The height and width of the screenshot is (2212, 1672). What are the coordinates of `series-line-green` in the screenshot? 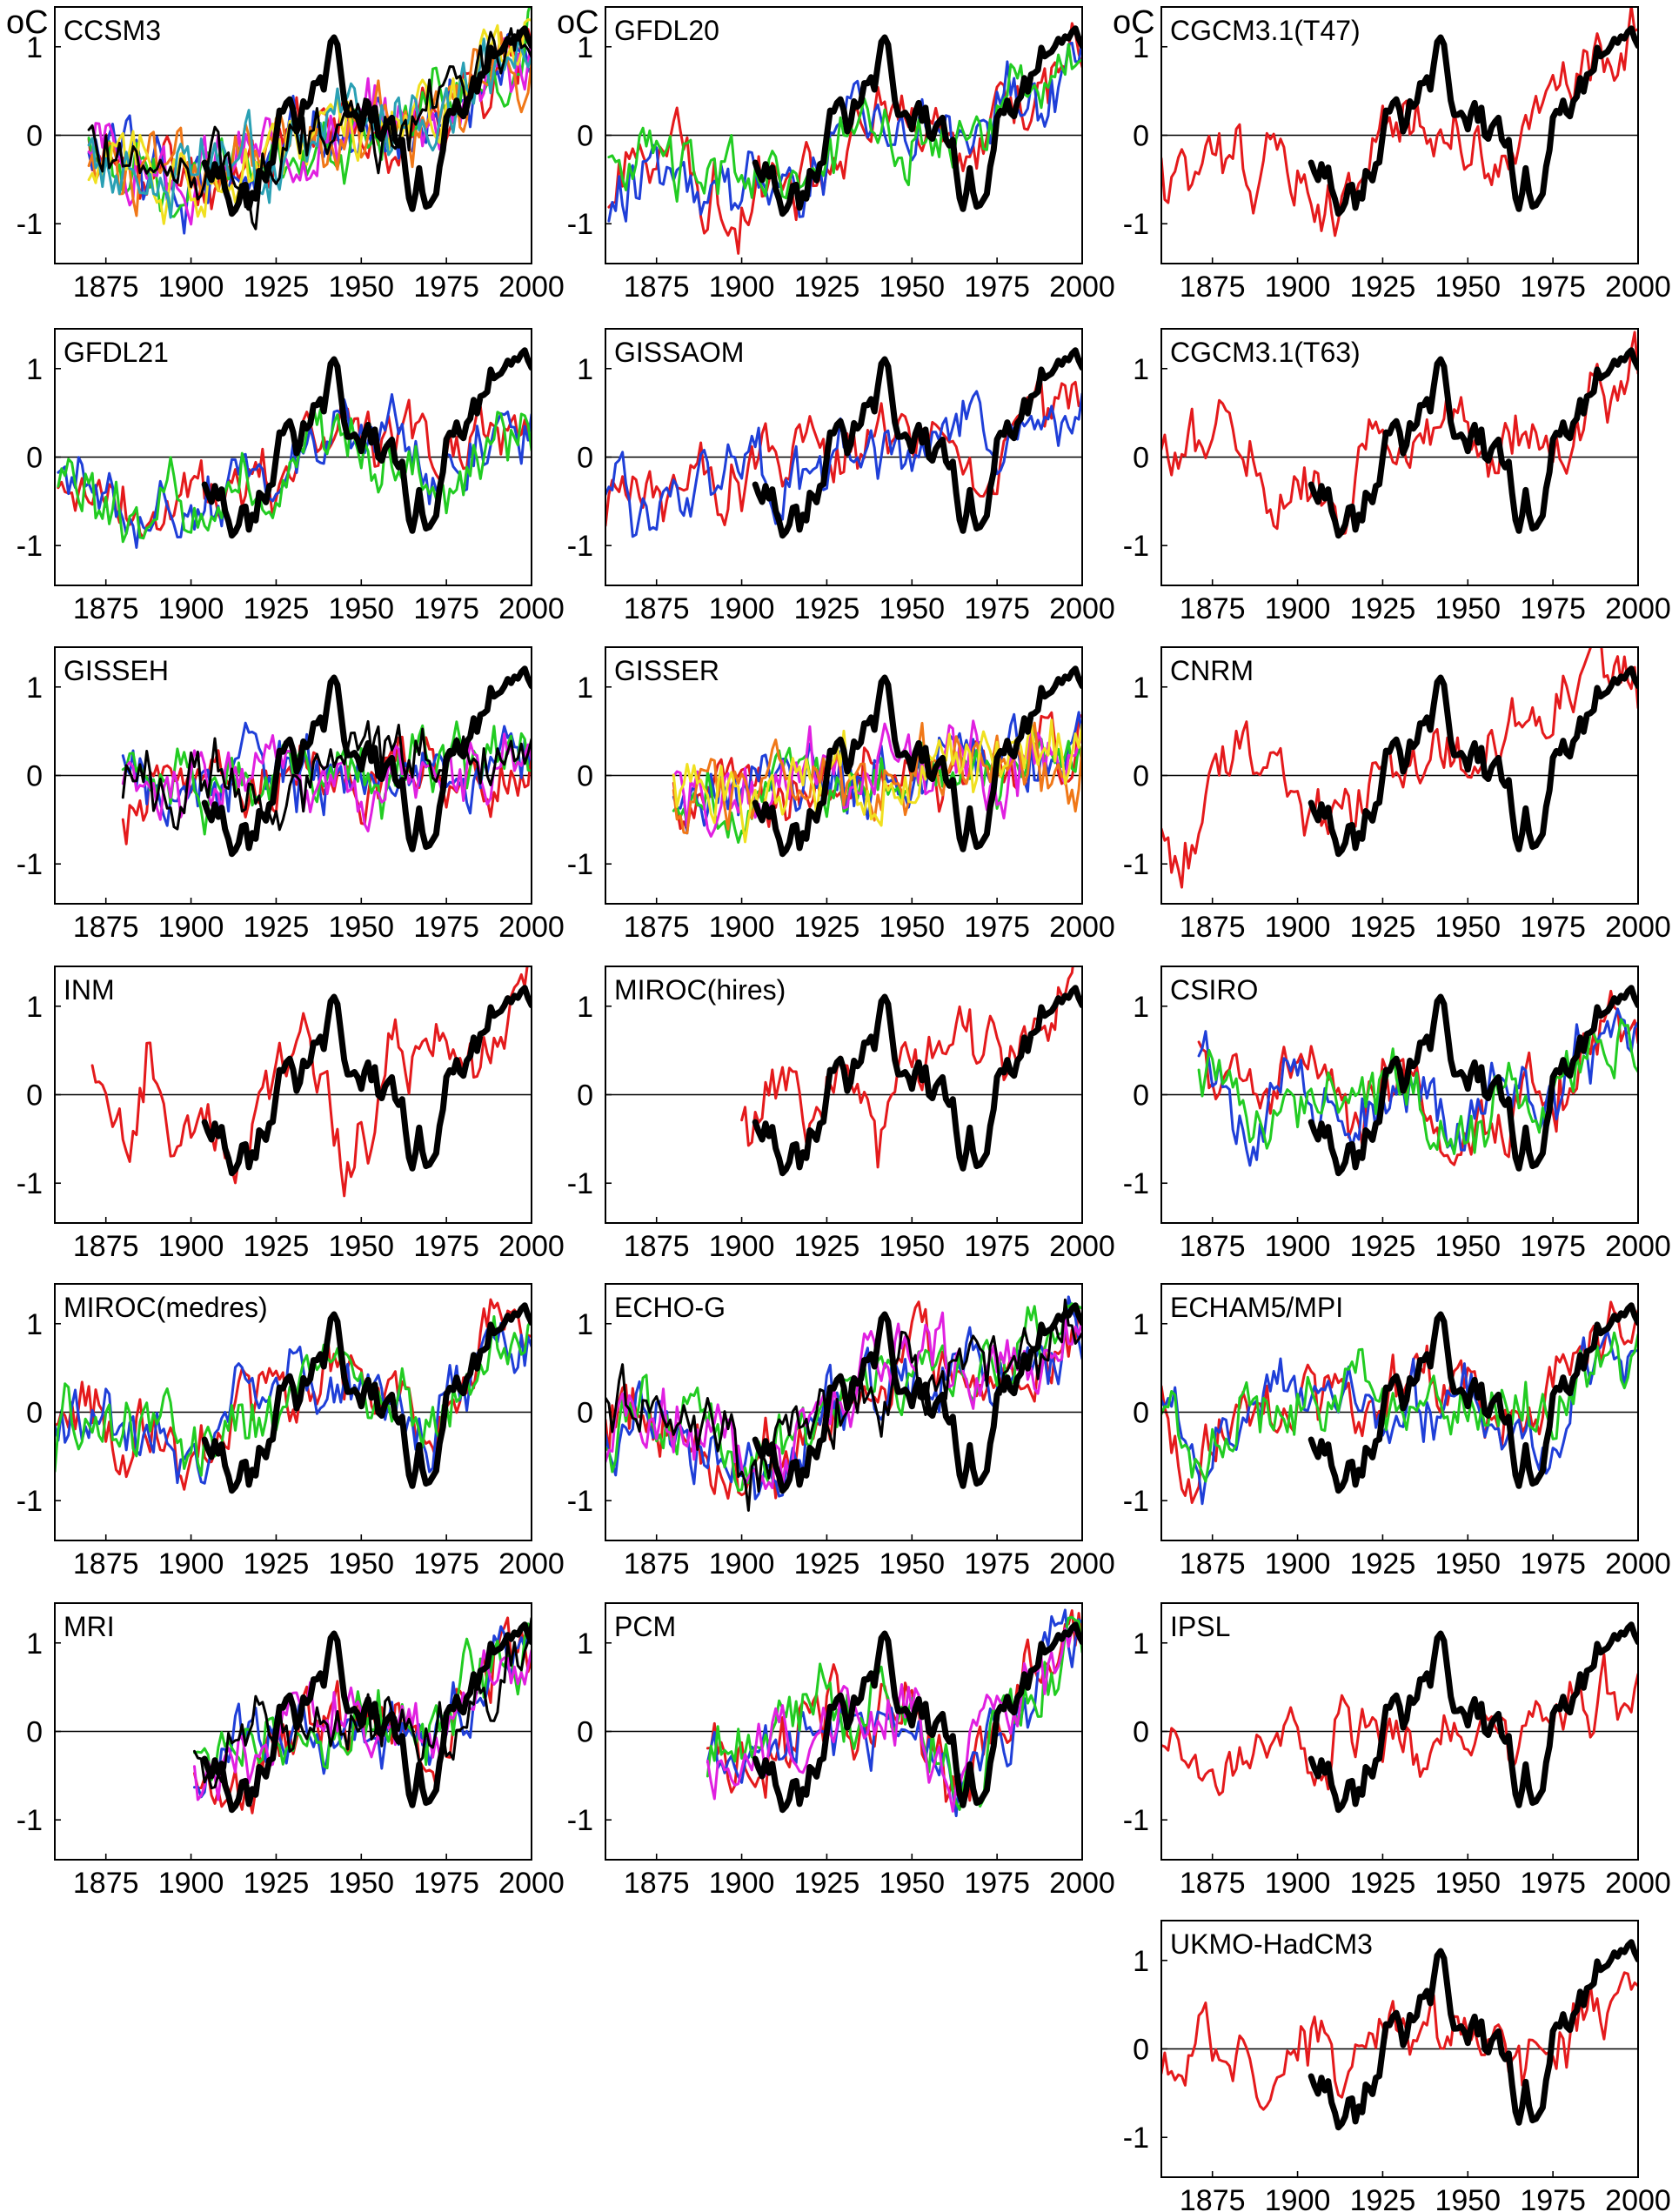 It's located at (1417, 1086).